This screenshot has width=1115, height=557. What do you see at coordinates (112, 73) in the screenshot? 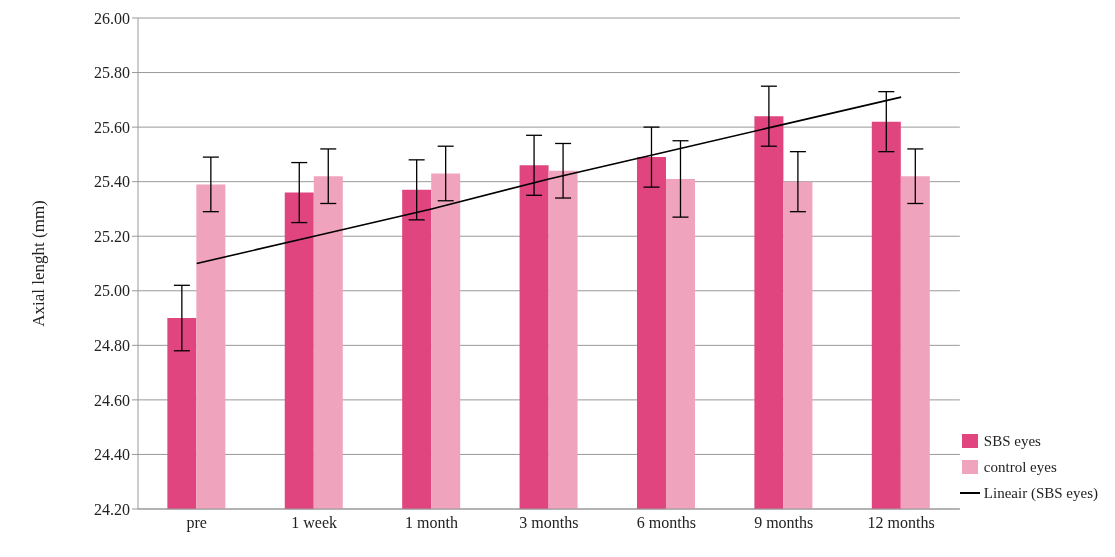
I see `y-tick-label: 25.80` at bounding box center [112, 73].